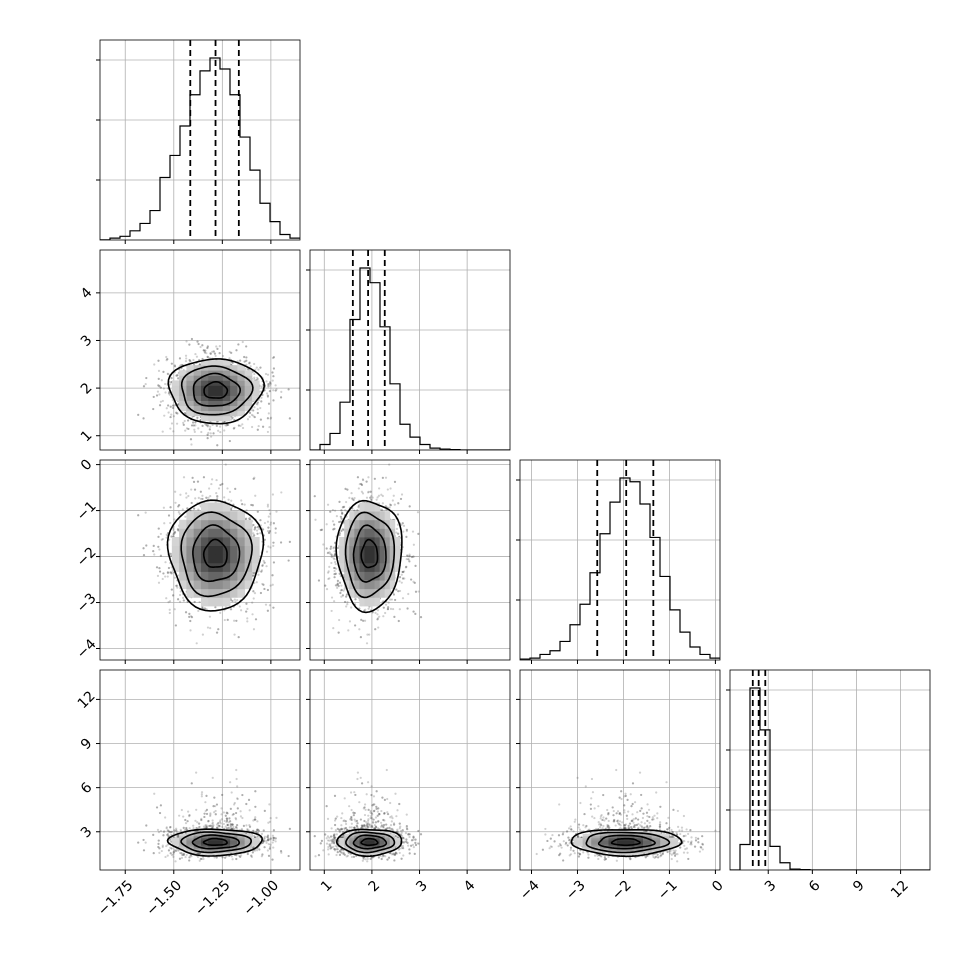  What do you see at coordinates (200, 350) in the screenshot?
I see `panel-frame` at bounding box center [200, 350].